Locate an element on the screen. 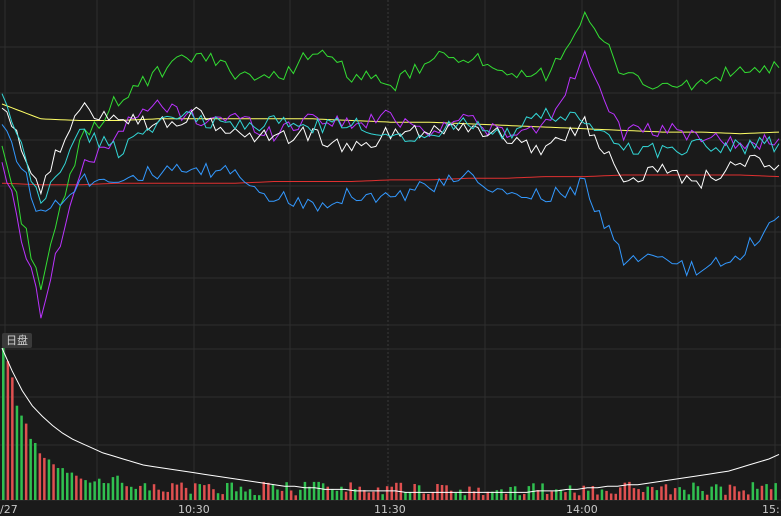 The height and width of the screenshot is (516, 781). x-tick-label: /27 is located at coordinates (9, 509).